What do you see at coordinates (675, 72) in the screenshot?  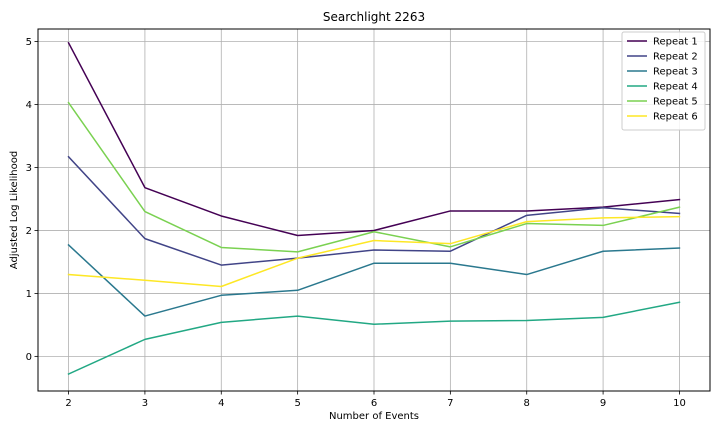 I see `legend-label: Repeat 3` at bounding box center [675, 72].